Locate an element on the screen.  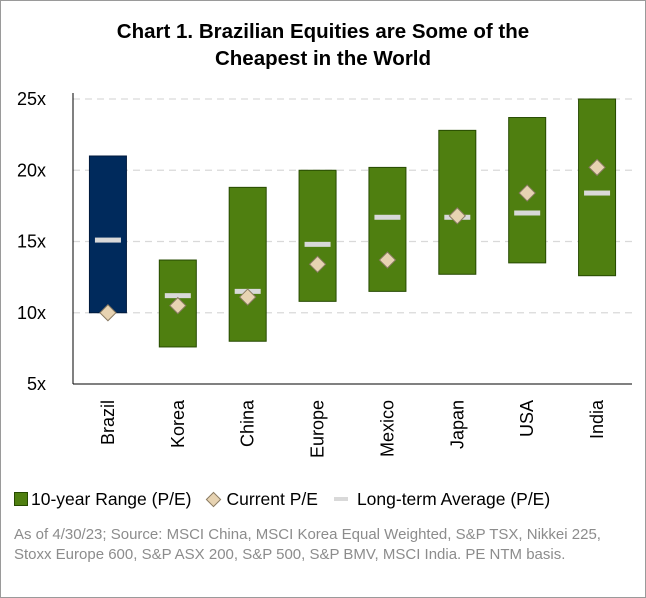
current-pe-marker-japan is located at coordinates (457, 216).